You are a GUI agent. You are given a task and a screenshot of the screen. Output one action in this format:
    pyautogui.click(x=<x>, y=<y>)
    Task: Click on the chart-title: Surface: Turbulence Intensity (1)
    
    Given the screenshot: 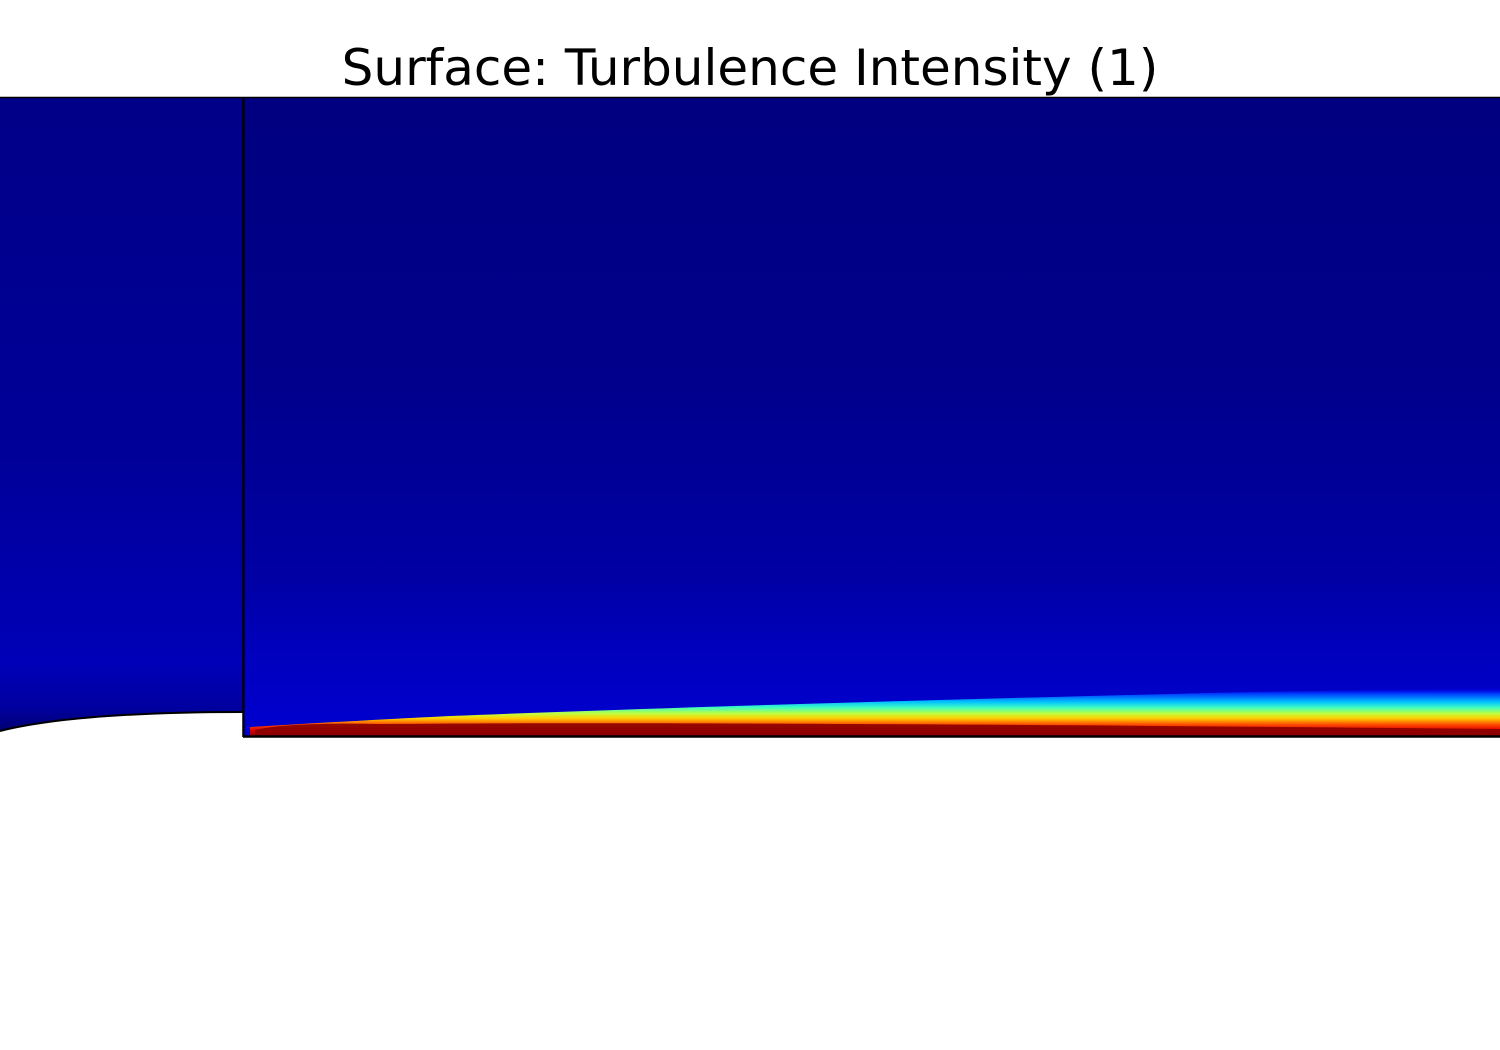 What is the action you would take?
    pyautogui.click(x=750, y=68)
    